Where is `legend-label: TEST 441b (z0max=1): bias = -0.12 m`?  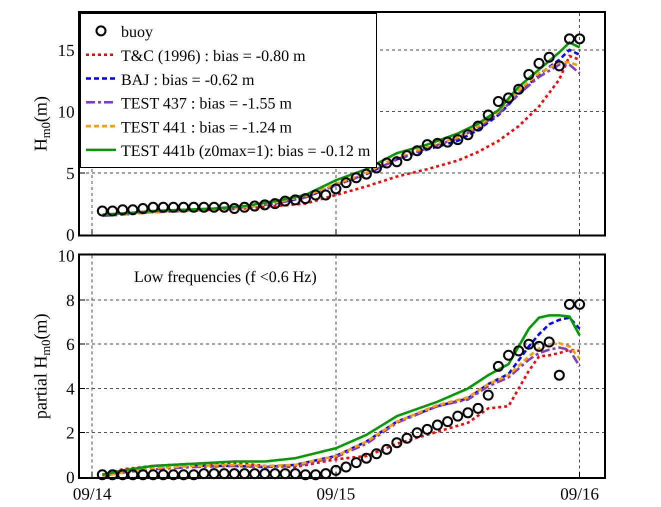 legend-label: TEST 441b (z0max=1): bias = -0.12 m is located at coordinates (246, 151).